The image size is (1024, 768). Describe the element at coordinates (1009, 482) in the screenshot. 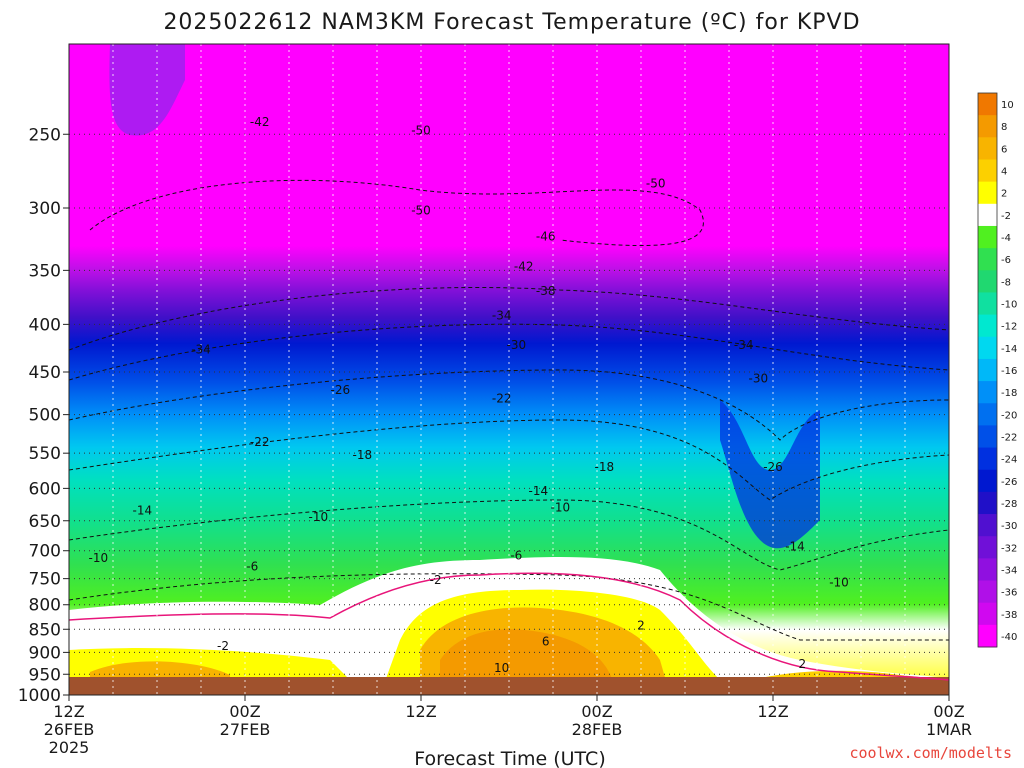

I see `colorbar-label: -26` at that location.